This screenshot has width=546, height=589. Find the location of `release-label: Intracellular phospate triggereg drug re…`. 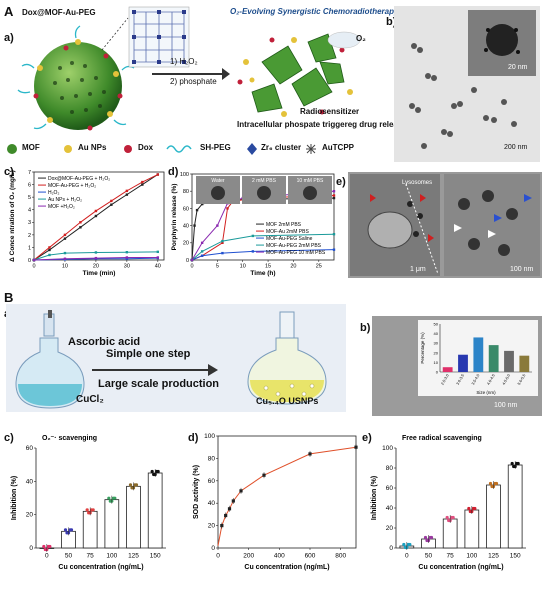

release-label: Intracellular phospate triggereg drug re… is located at coordinates (322, 124).